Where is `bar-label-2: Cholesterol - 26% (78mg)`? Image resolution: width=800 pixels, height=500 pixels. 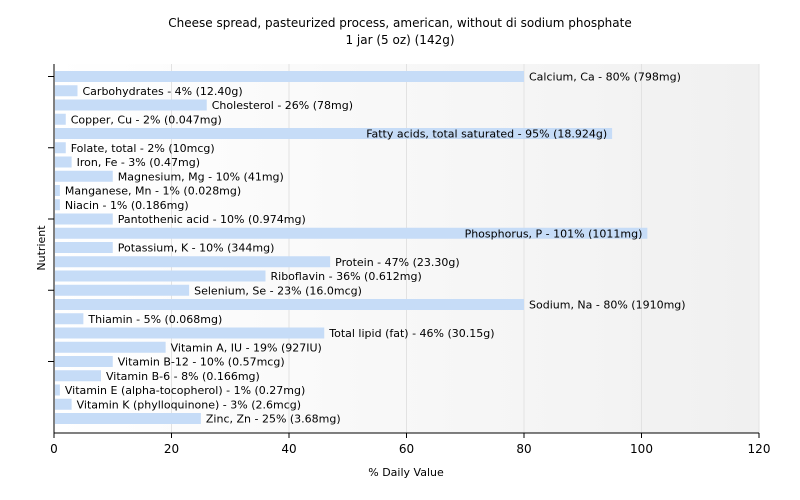
bar-label-2: Cholesterol - 26% (78mg) is located at coordinates (282, 105).